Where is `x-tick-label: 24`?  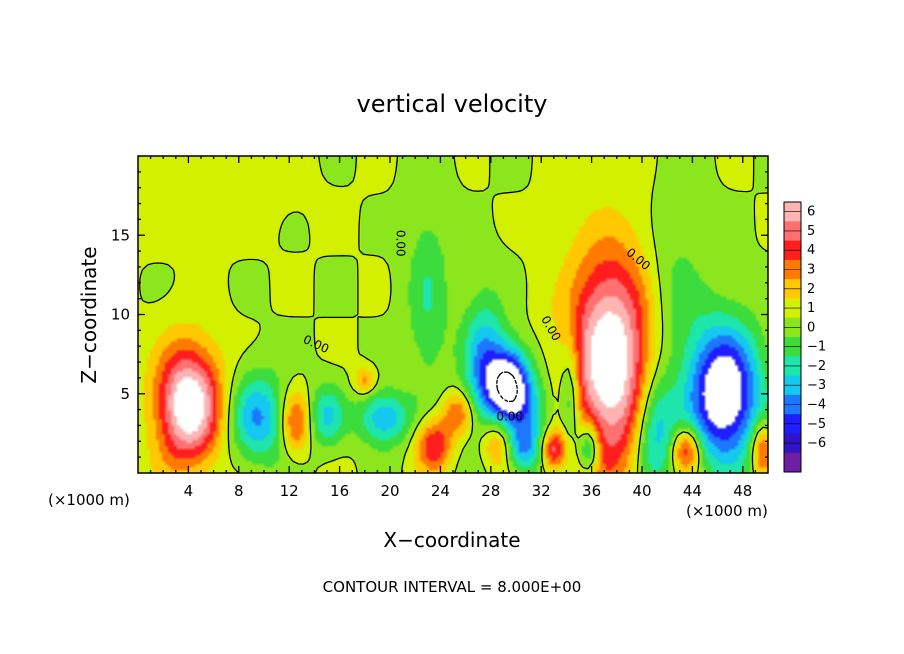 x-tick-label: 24 is located at coordinates (440, 491).